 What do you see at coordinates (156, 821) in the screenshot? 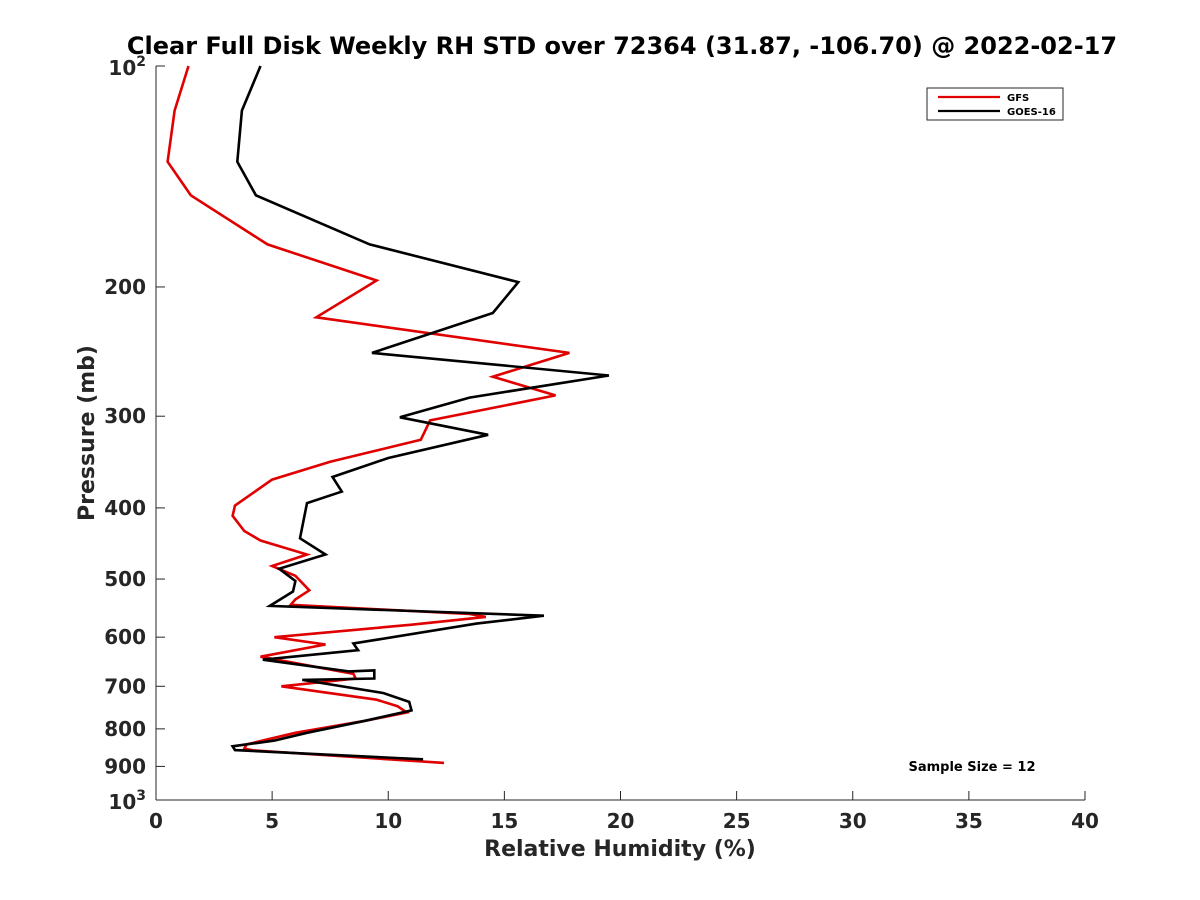
I see `x-tick-label: 0` at bounding box center [156, 821].